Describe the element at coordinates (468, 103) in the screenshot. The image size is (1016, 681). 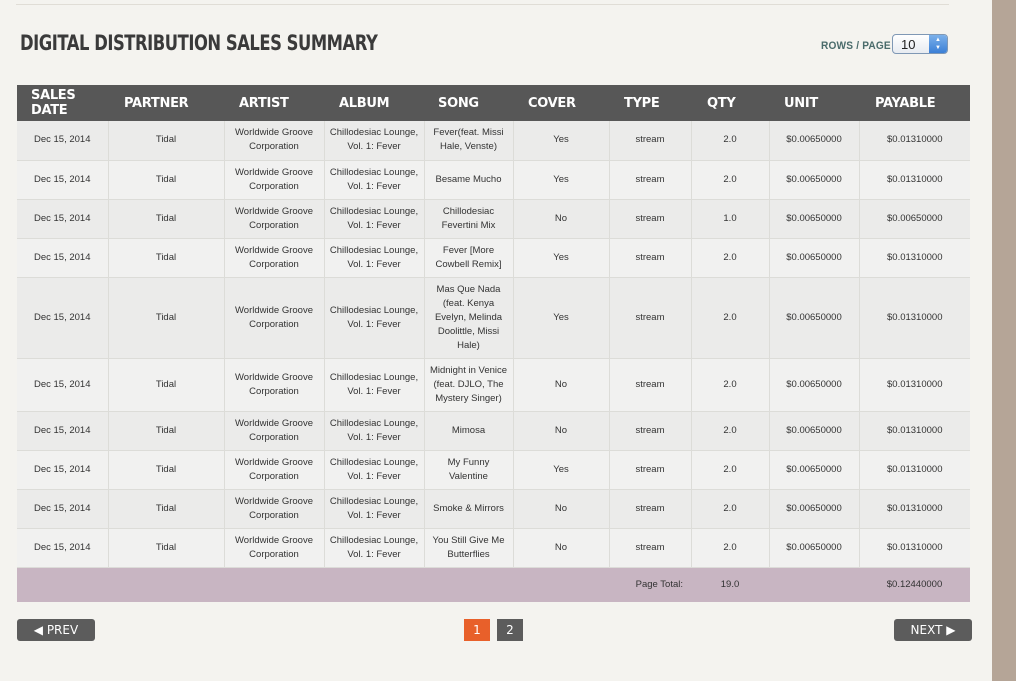
I see `col-header-song: SONG` at that location.